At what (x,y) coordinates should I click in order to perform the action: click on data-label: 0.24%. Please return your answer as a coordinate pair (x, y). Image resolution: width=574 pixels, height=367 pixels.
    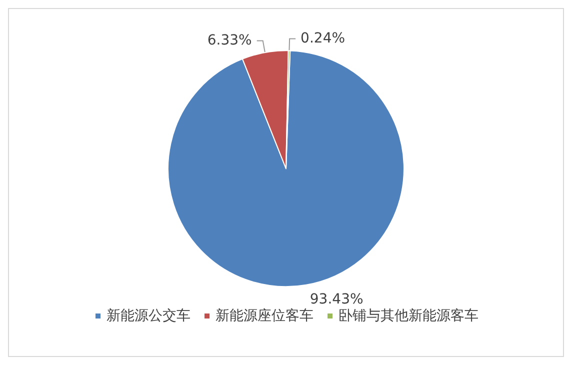
    Looking at the image, I should click on (323, 38).